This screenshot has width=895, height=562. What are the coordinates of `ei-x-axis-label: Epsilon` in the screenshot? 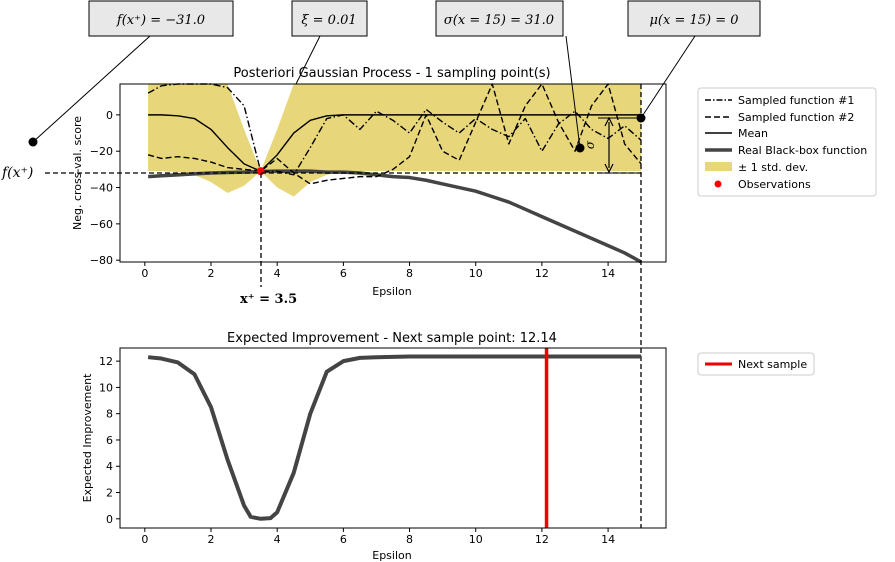 It's located at (392, 555).